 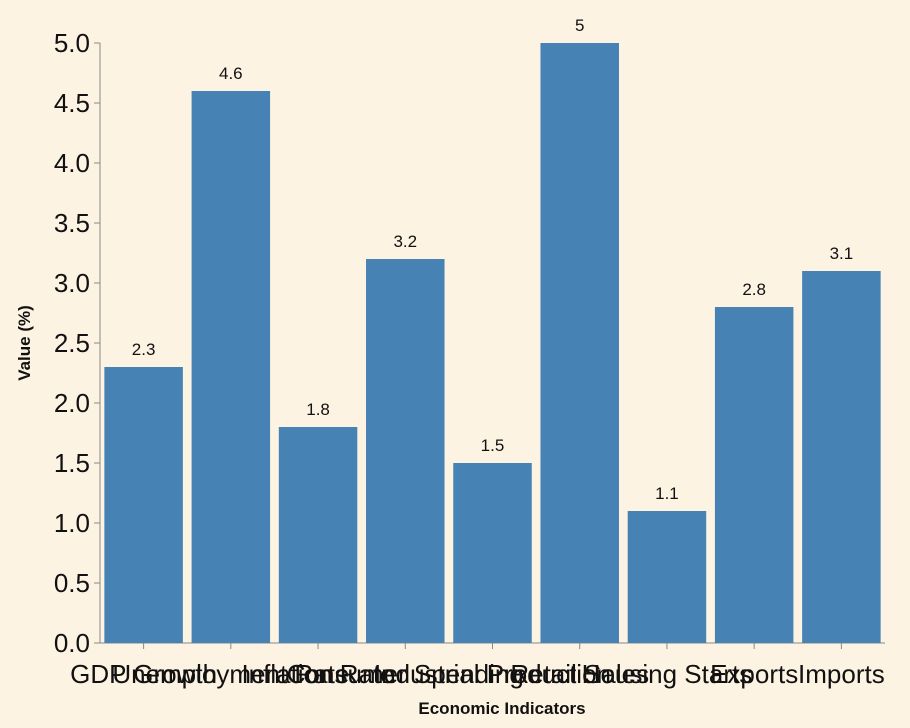 What do you see at coordinates (72, 643) in the screenshot?
I see `y-tick-label: 0.0` at bounding box center [72, 643].